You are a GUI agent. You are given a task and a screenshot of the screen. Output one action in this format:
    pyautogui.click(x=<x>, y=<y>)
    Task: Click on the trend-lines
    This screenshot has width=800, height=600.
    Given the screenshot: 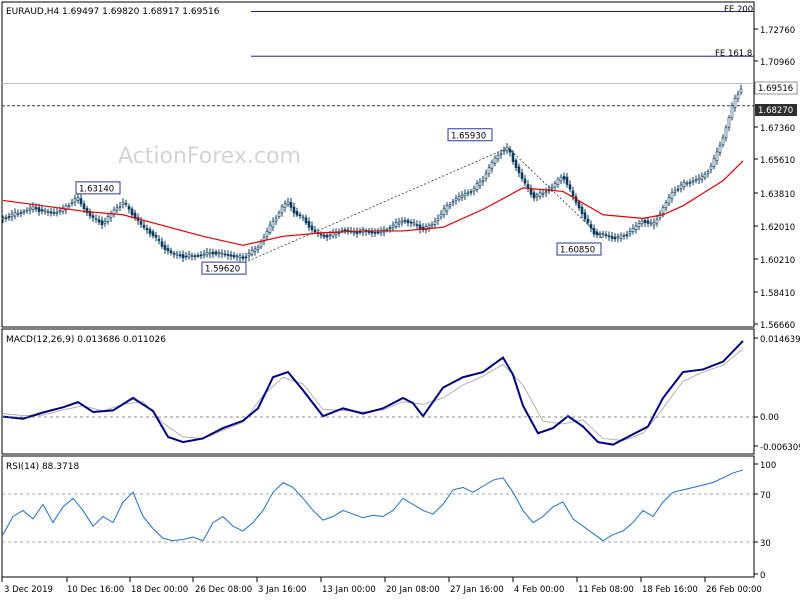 What is the action you would take?
    pyautogui.click(x=425, y=204)
    